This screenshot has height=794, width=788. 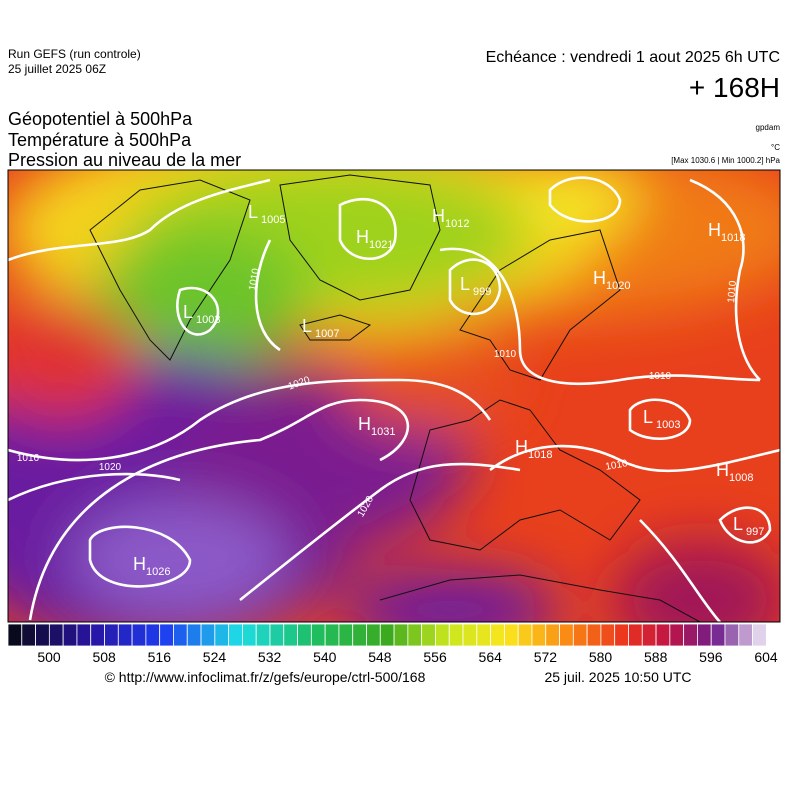 I want to click on field-name: Température à 500hPa, so click(x=100, y=140).